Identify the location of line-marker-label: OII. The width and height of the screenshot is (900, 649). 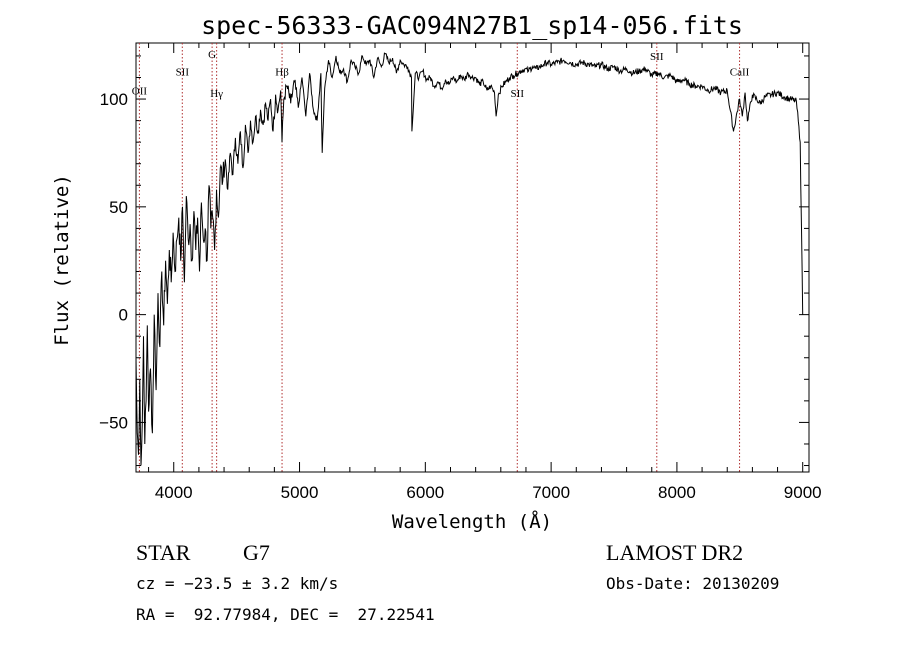
(140, 92).